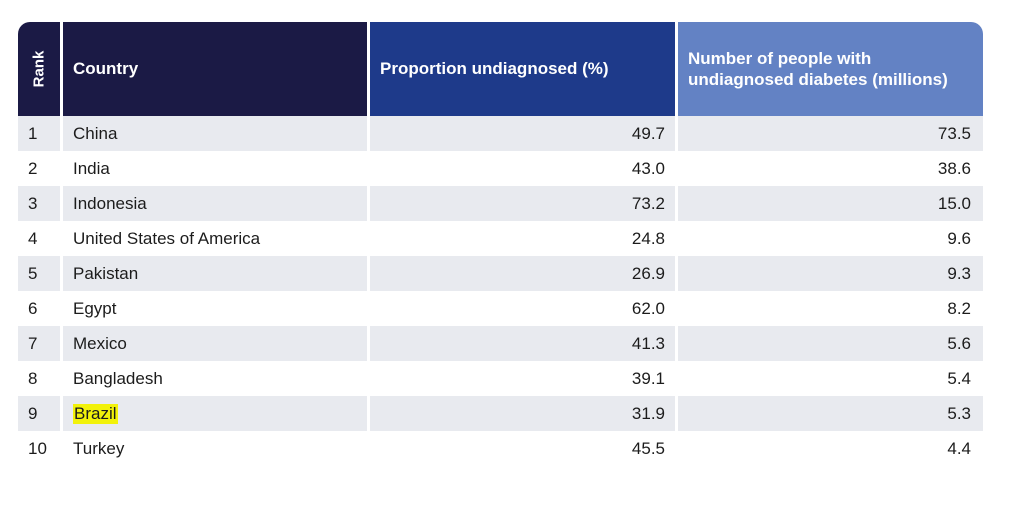 This screenshot has width=1024, height=527. Describe the element at coordinates (167, 238) in the screenshot. I see `cell-country: United States of America` at that location.